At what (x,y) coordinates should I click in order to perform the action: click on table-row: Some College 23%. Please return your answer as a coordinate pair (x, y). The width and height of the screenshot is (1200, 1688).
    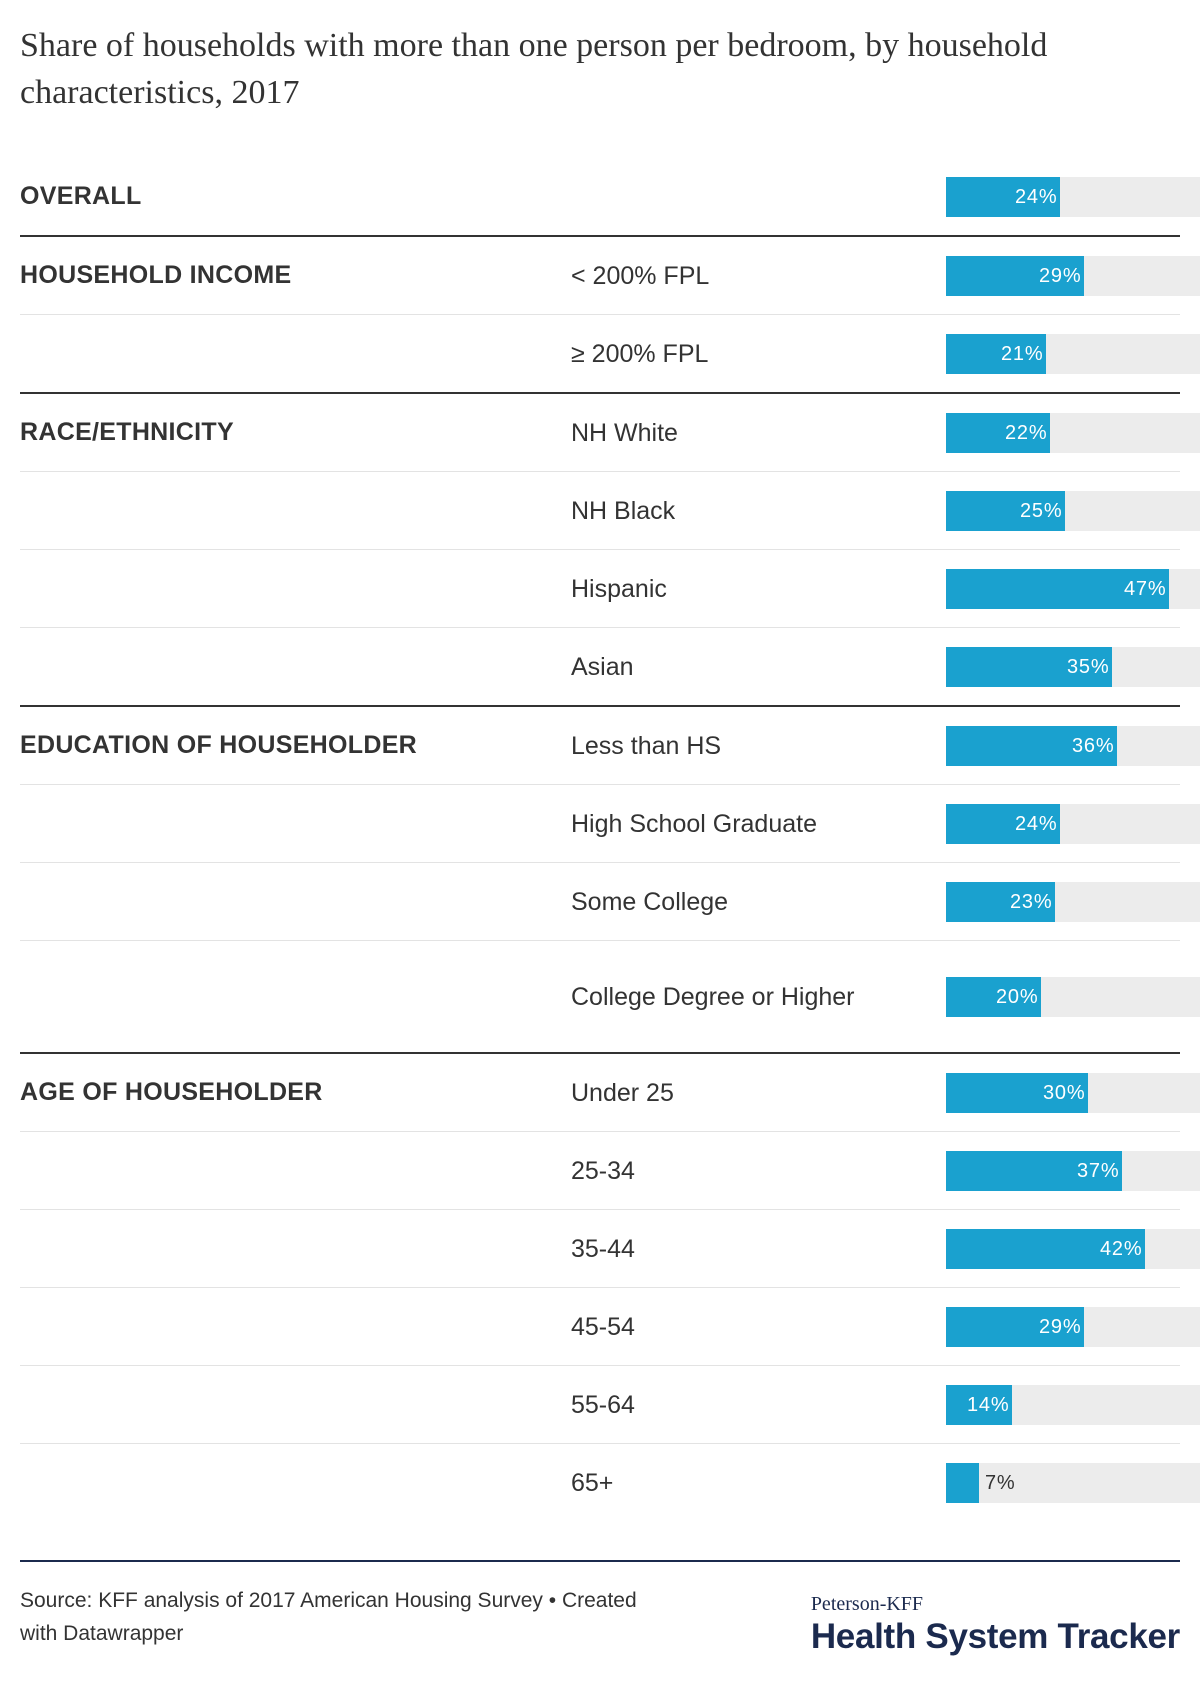
    Looking at the image, I should click on (610, 902).